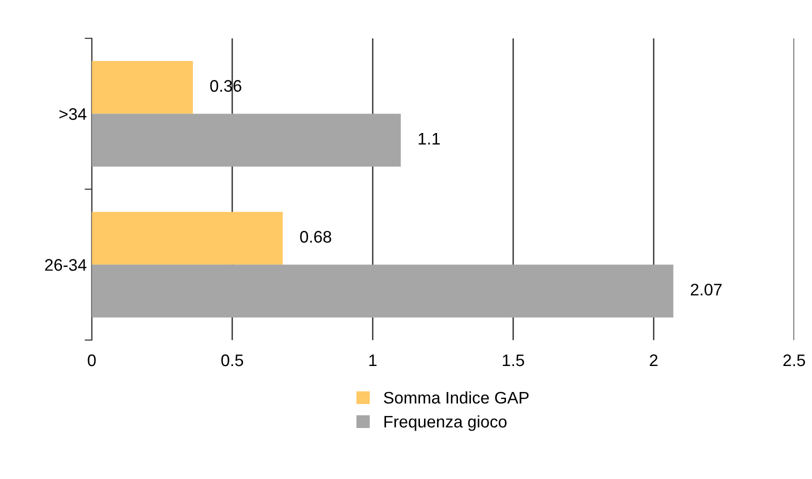 The height and width of the screenshot is (479, 812). I want to click on legend-label: Somma Indice GAP, so click(456, 397).